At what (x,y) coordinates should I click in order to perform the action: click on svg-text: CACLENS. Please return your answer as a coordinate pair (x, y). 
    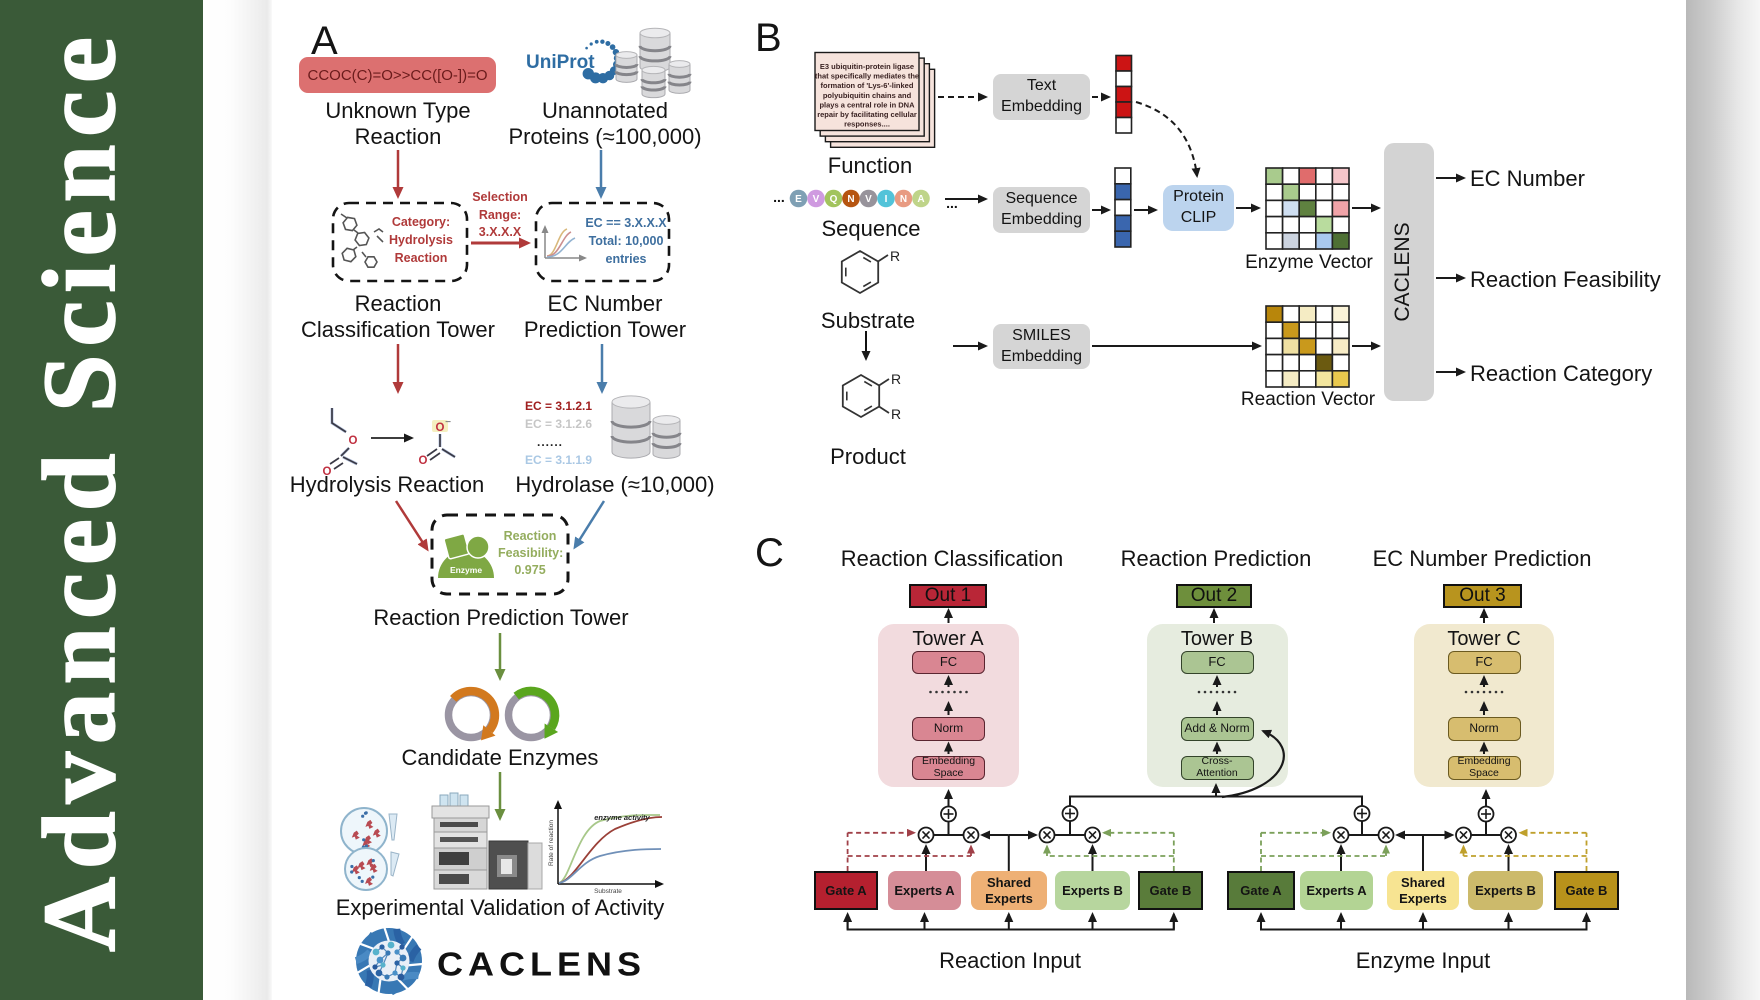
    Looking at the image, I should click on (1402, 271).